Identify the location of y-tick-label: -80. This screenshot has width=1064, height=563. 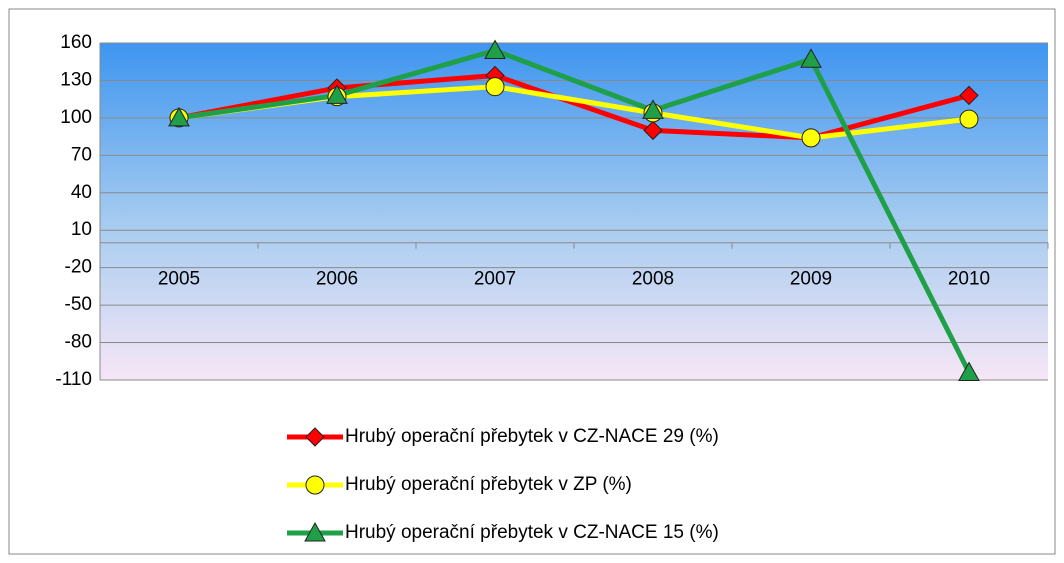
(78, 342).